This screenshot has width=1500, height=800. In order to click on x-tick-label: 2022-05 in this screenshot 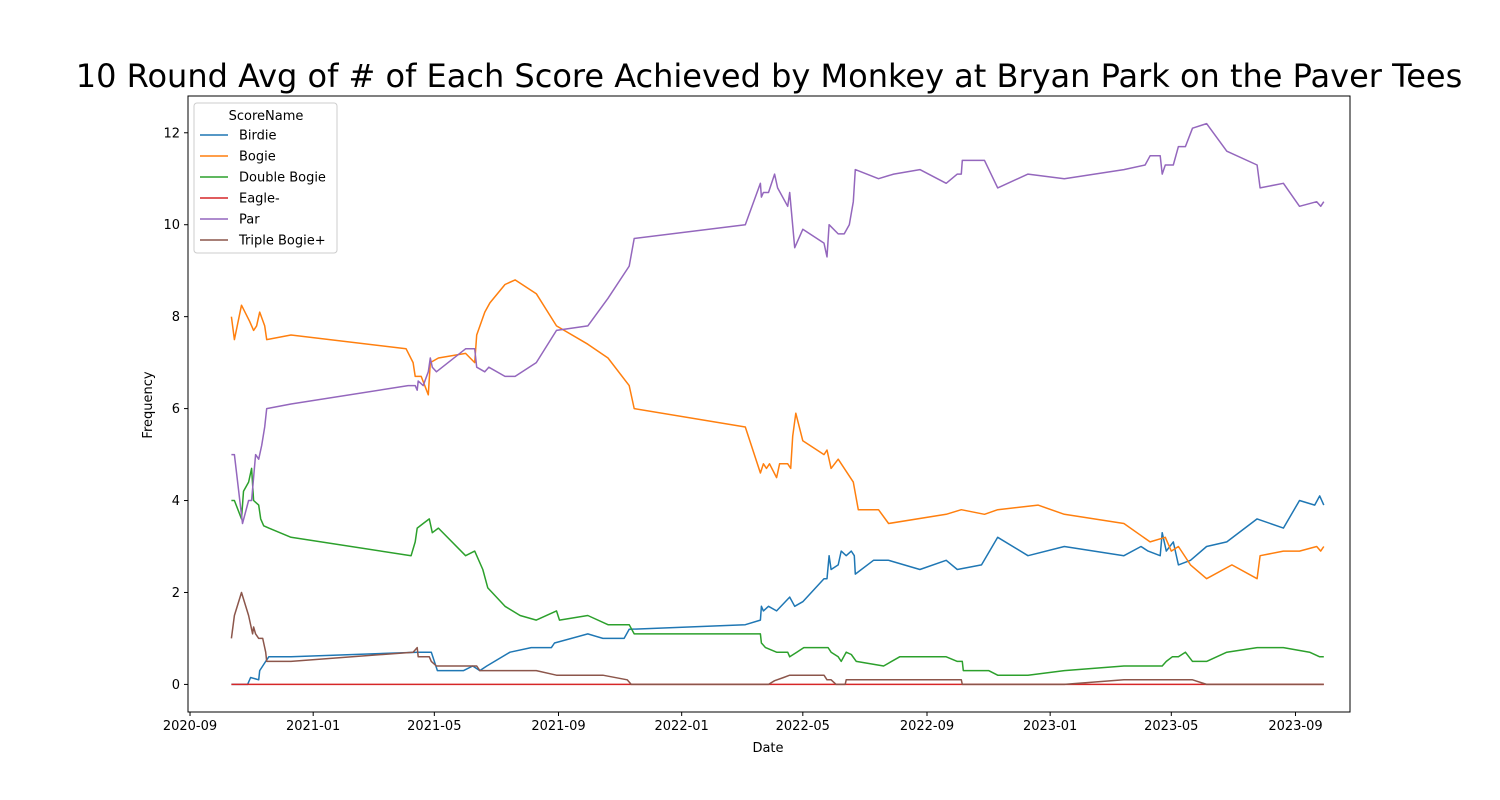, I will do `click(803, 726)`.